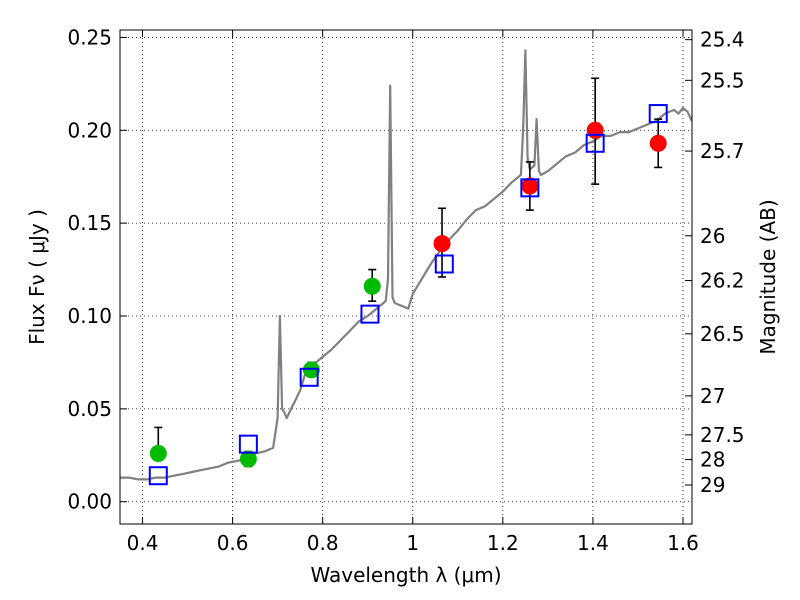 The width and height of the screenshot is (800, 600). I want to click on right-axis-title: Magnitude (AB), so click(768, 276).